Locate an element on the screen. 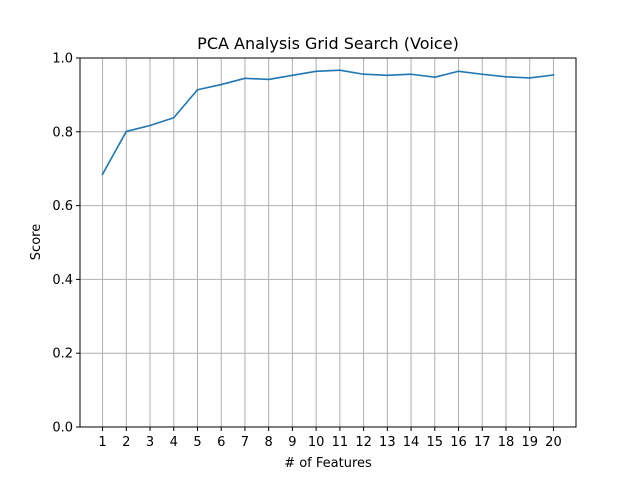 The height and width of the screenshot is (480, 640). x-tick-label: 9 is located at coordinates (292, 442).